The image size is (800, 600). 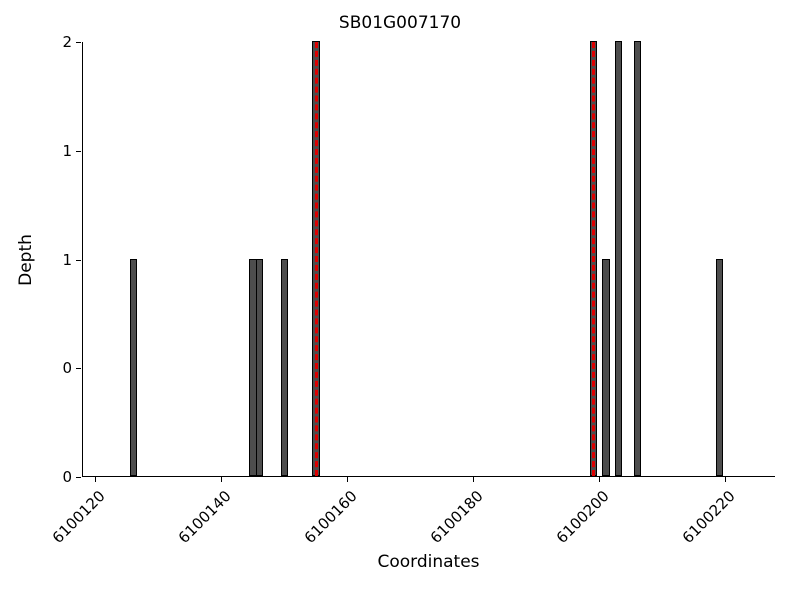 What do you see at coordinates (428, 562) in the screenshot?
I see `x-axis-label: Coordinates` at bounding box center [428, 562].